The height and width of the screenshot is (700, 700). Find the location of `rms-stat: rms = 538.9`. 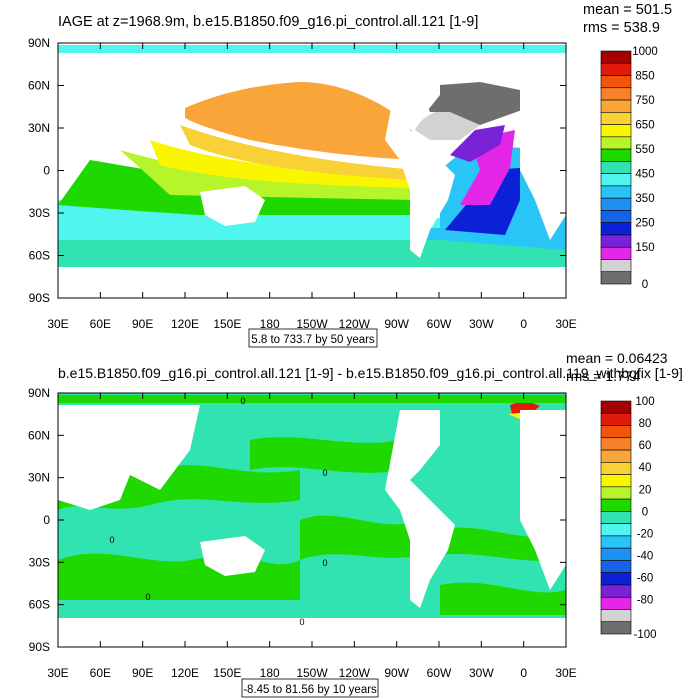

rms-stat: rms = 538.9 is located at coordinates (621, 28).